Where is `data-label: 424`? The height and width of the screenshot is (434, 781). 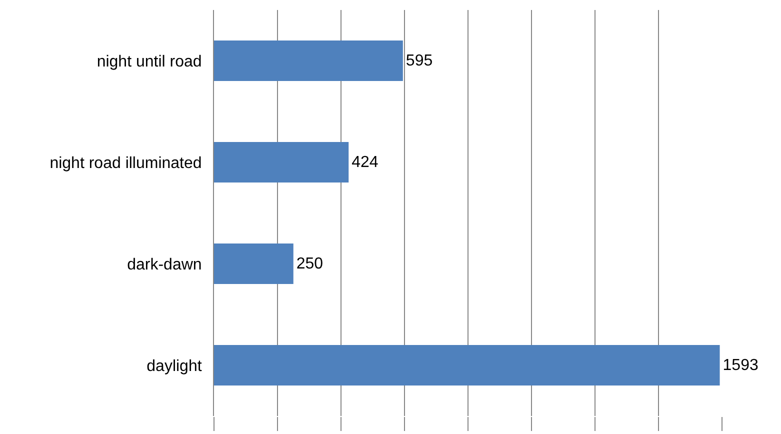 data-label: 424 is located at coordinates (365, 162).